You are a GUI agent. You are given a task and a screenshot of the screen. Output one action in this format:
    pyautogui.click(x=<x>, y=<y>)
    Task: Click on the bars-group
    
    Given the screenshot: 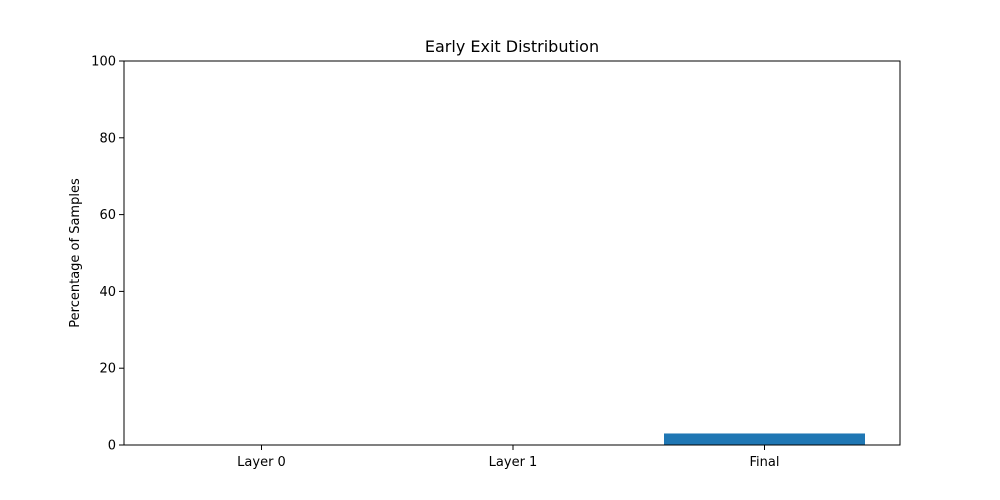 What is the action you would take?
    pyautogui.click(x=764, y=439)
    